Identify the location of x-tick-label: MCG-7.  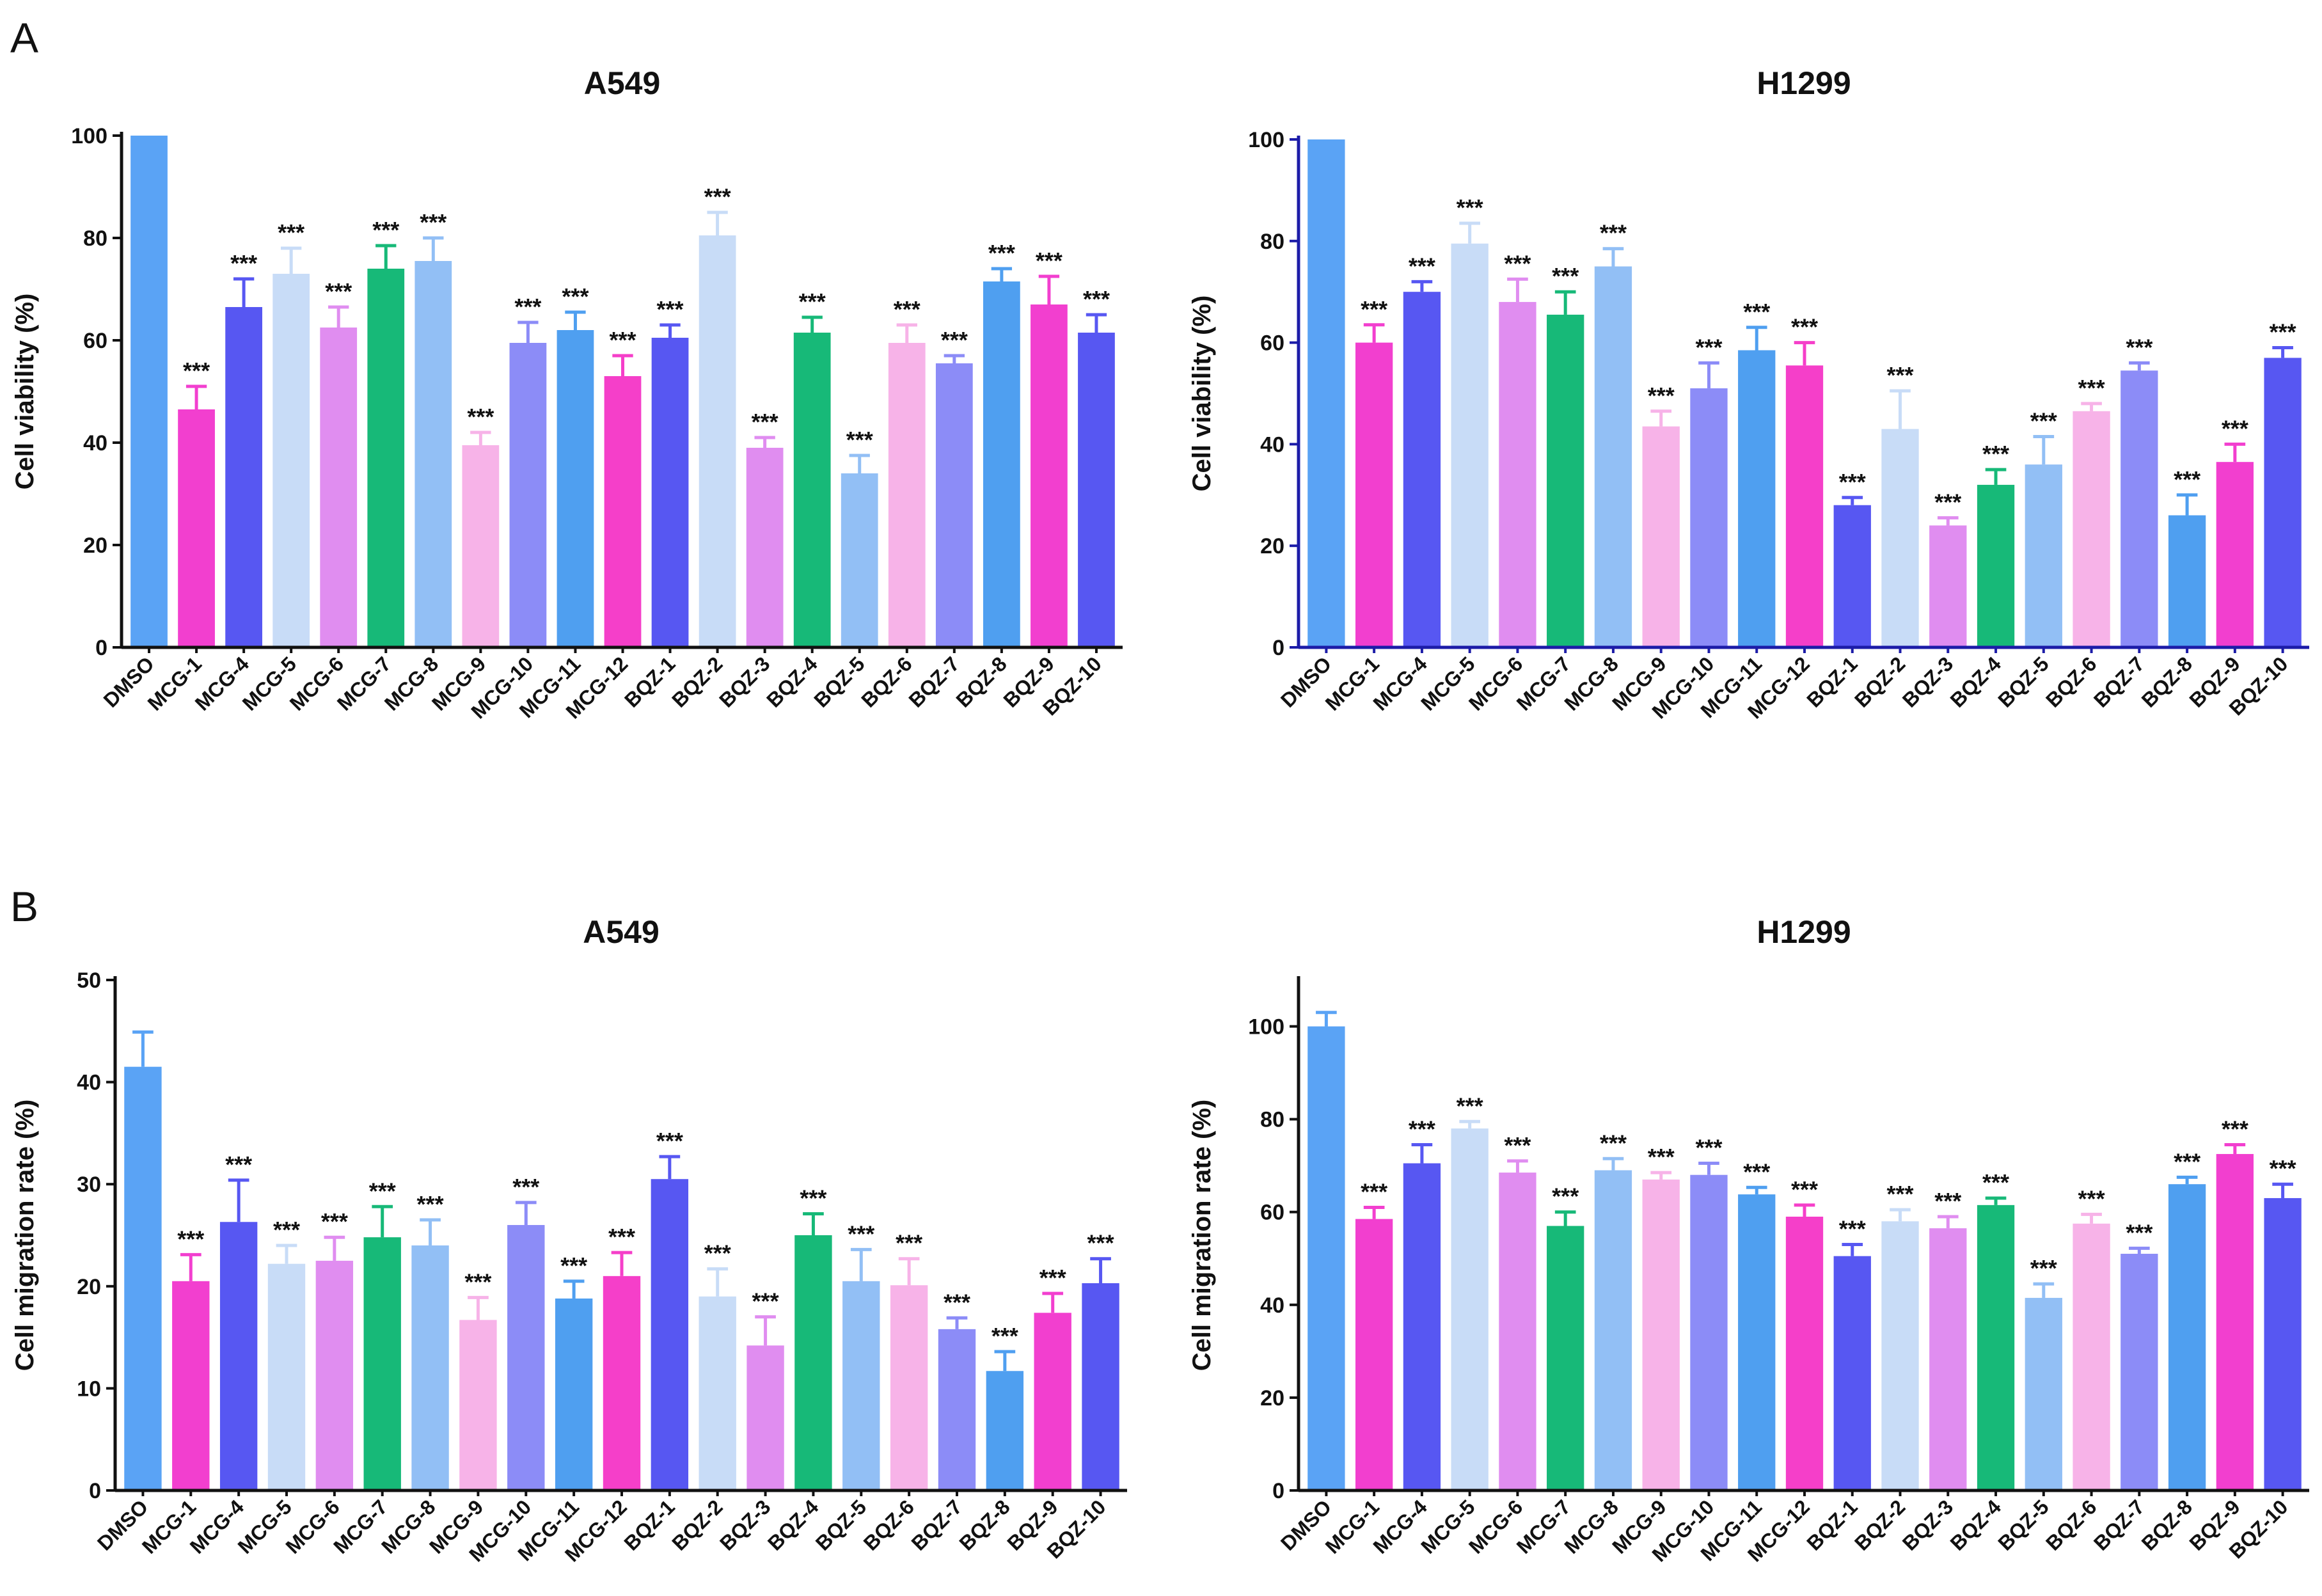
(1543, 683).